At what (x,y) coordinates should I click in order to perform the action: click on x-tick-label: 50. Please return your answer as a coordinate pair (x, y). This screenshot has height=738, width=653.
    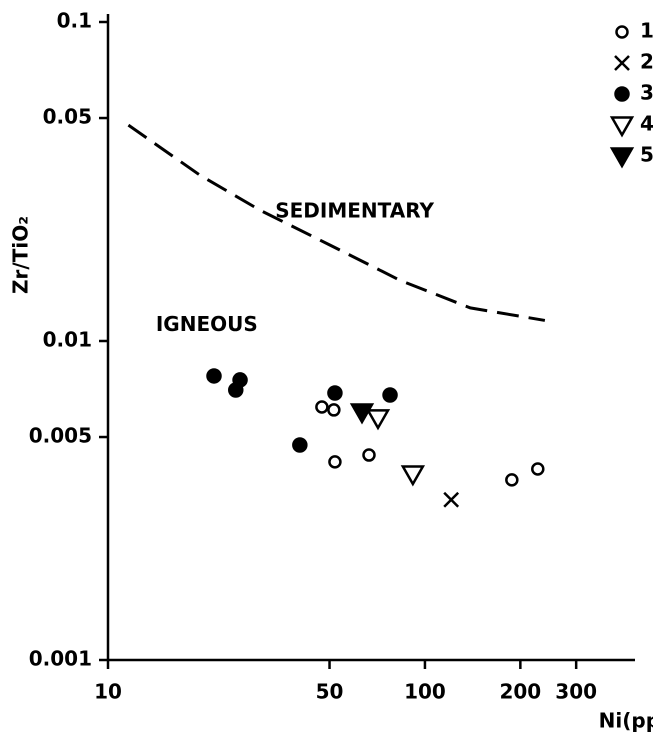
    Looking at the image, I should click on (330, 692).